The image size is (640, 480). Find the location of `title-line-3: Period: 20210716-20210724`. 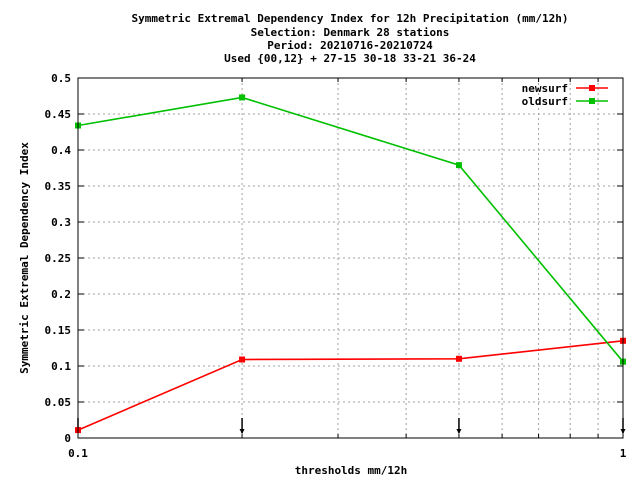

title-line-3: Period: 20210716-20210724 is located at coordinates (350, 45).